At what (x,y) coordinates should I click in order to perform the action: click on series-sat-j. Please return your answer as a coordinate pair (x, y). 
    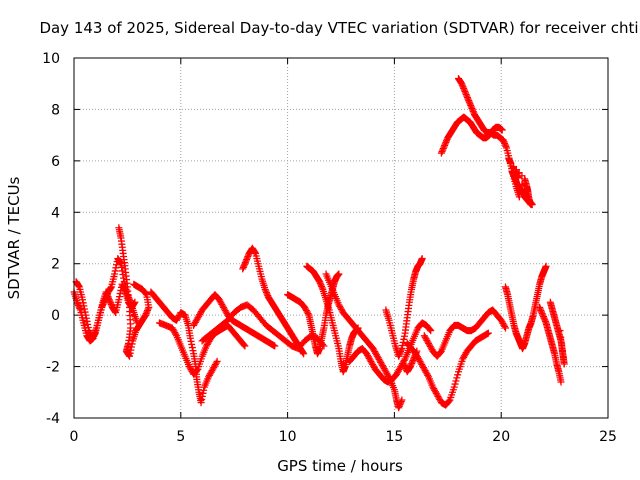
    Looking at the image, I should click on (332, 319).